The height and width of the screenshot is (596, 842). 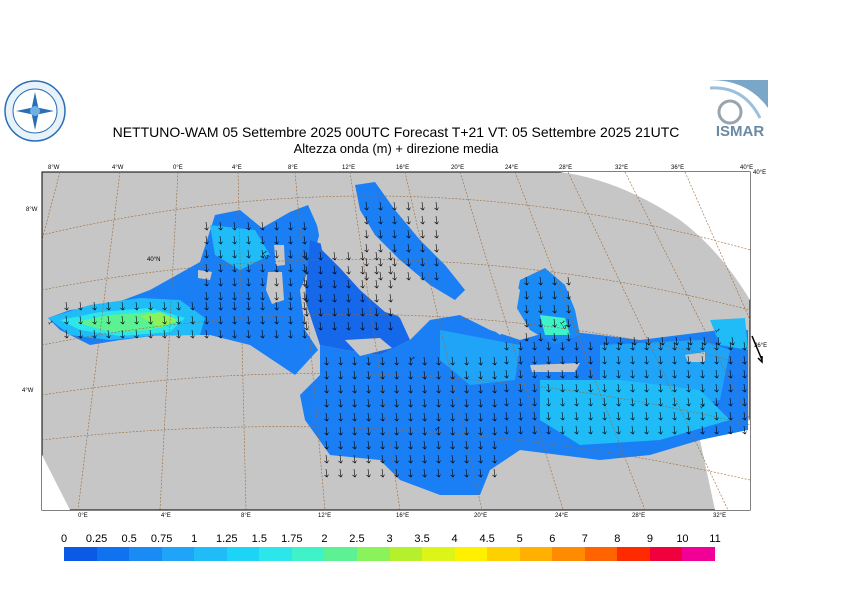 I want to click on lon-label-bottom: 0°E, so click(x=83, y=516).